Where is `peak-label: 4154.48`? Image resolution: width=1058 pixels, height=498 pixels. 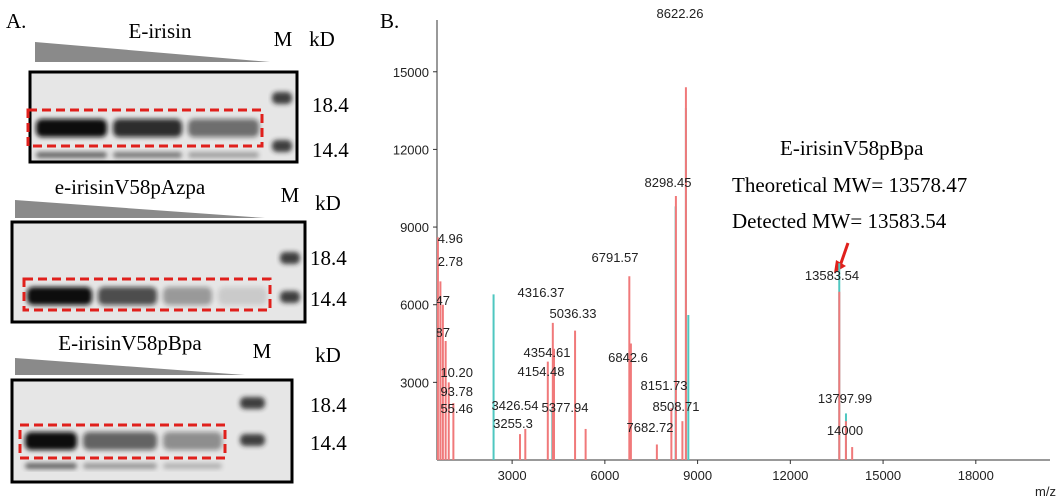
peak-label: 4154.48 is located at coordinates (541, 371).